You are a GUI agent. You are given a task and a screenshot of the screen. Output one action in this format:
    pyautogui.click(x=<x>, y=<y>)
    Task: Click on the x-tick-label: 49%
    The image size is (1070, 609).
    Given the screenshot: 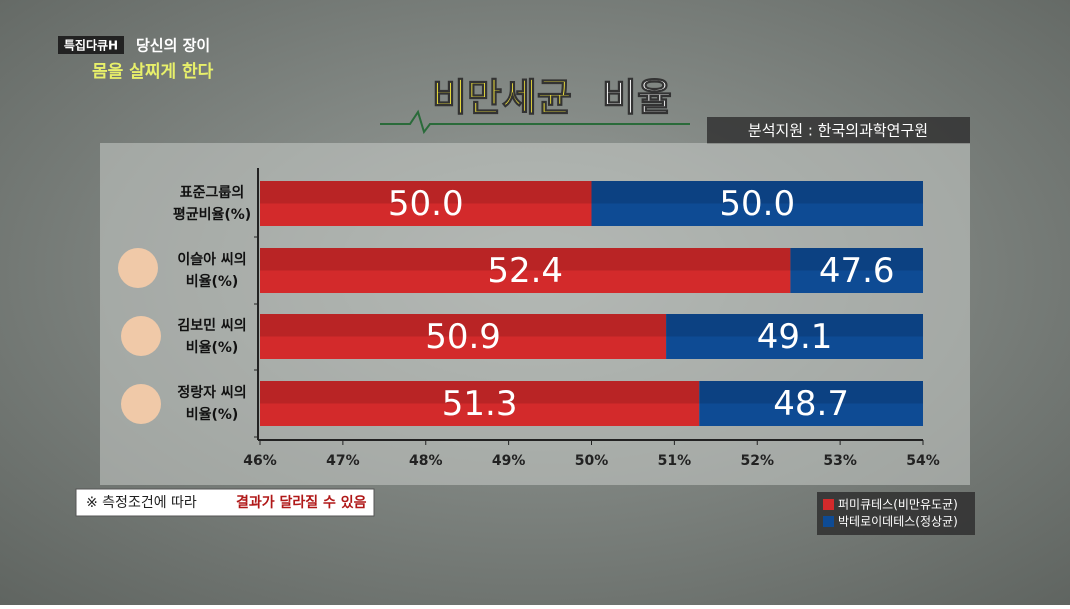 What is the action you would take?
    pyautogui.click(x=509, y=461)
    